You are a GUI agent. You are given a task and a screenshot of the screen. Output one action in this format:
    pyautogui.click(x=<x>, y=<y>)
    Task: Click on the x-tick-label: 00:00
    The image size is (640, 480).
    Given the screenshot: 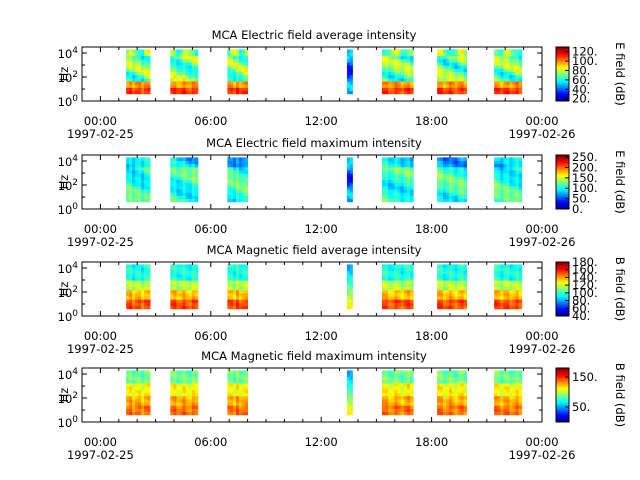 What is the action you would take?
    pyautogui.click(x=100, y=229)
    